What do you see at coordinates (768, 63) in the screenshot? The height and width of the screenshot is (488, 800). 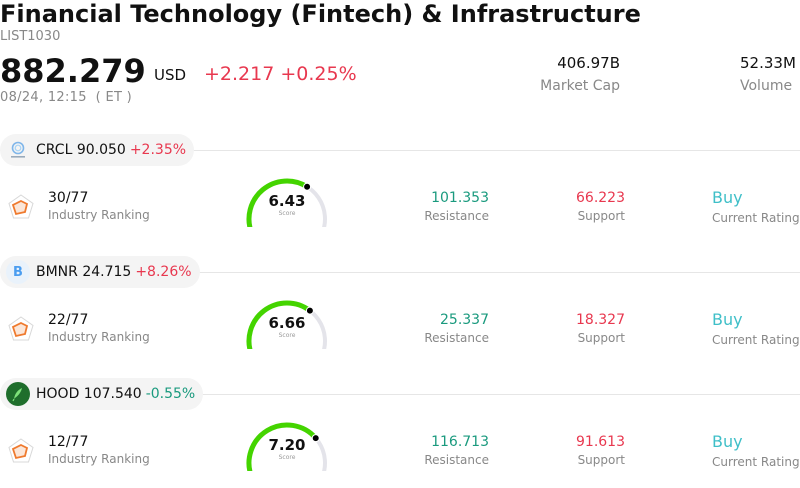 I see `volume-value: 52.33M` at bounding box center [768, 63].